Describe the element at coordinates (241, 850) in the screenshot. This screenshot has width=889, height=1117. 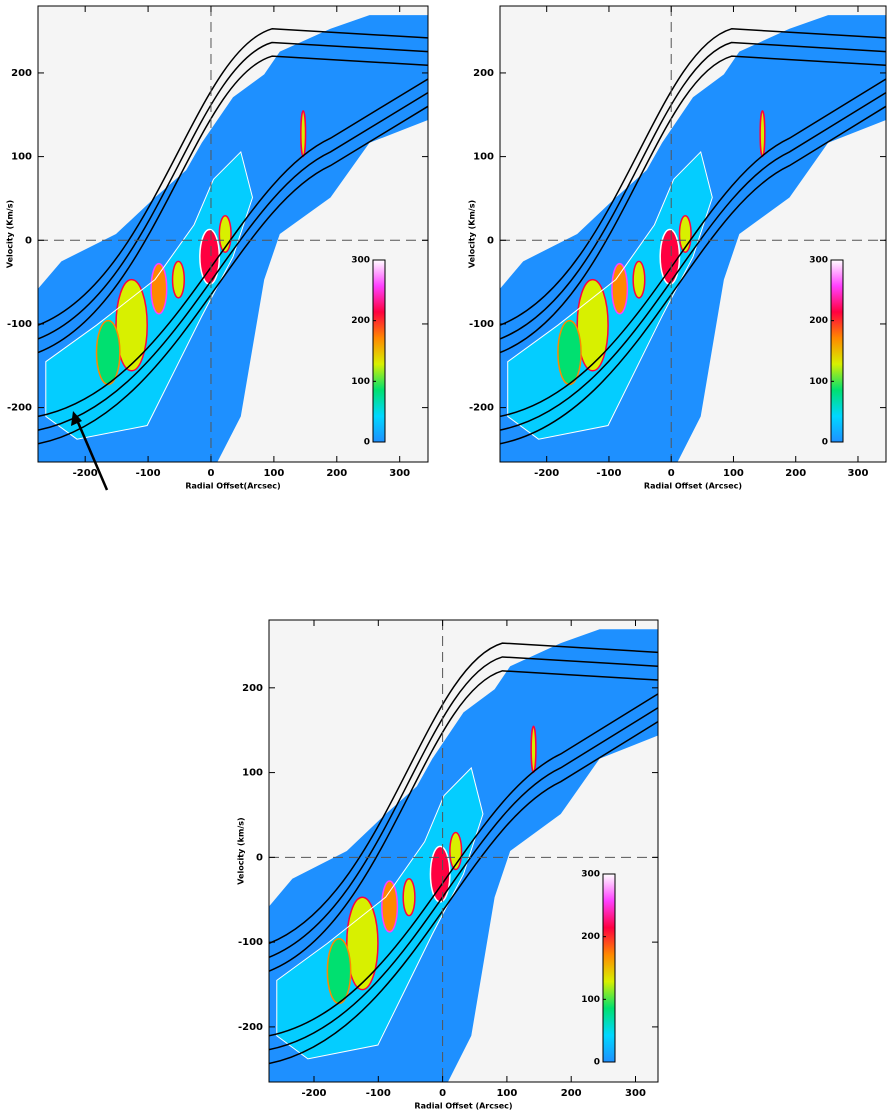
I see `y-axis-label: Velocity (km/s)` at that location.